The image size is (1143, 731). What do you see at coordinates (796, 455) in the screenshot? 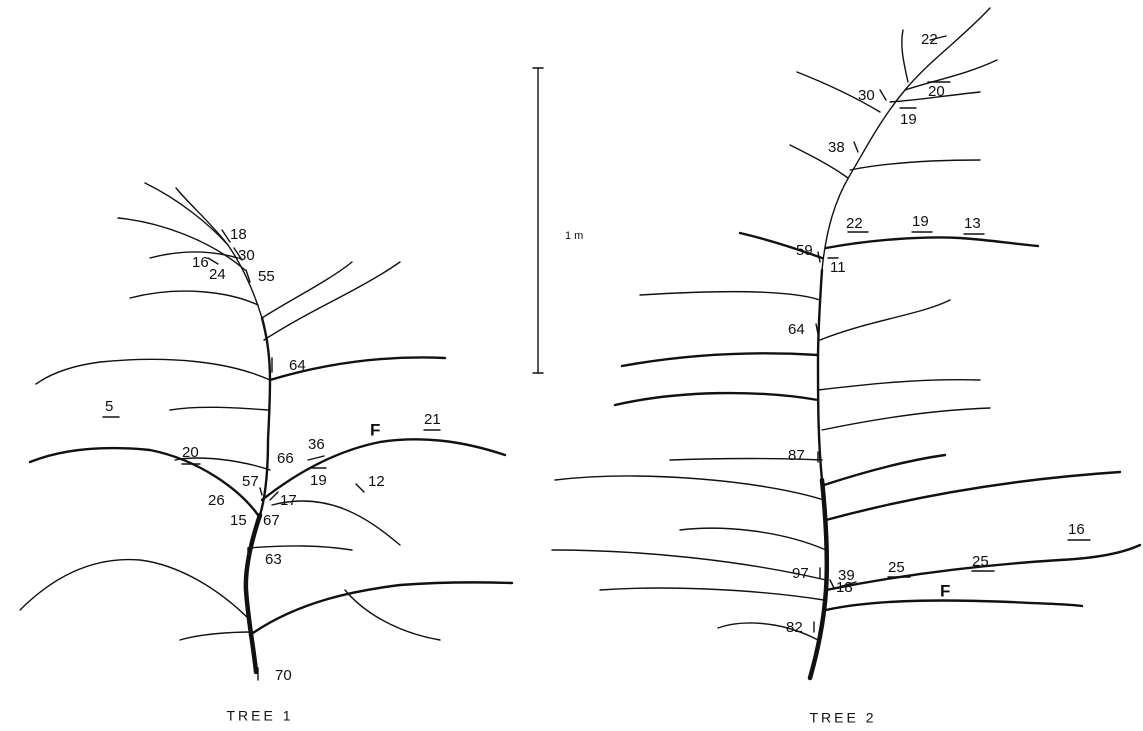
I see `branch-label: 87` at bounding box center [796, 455].